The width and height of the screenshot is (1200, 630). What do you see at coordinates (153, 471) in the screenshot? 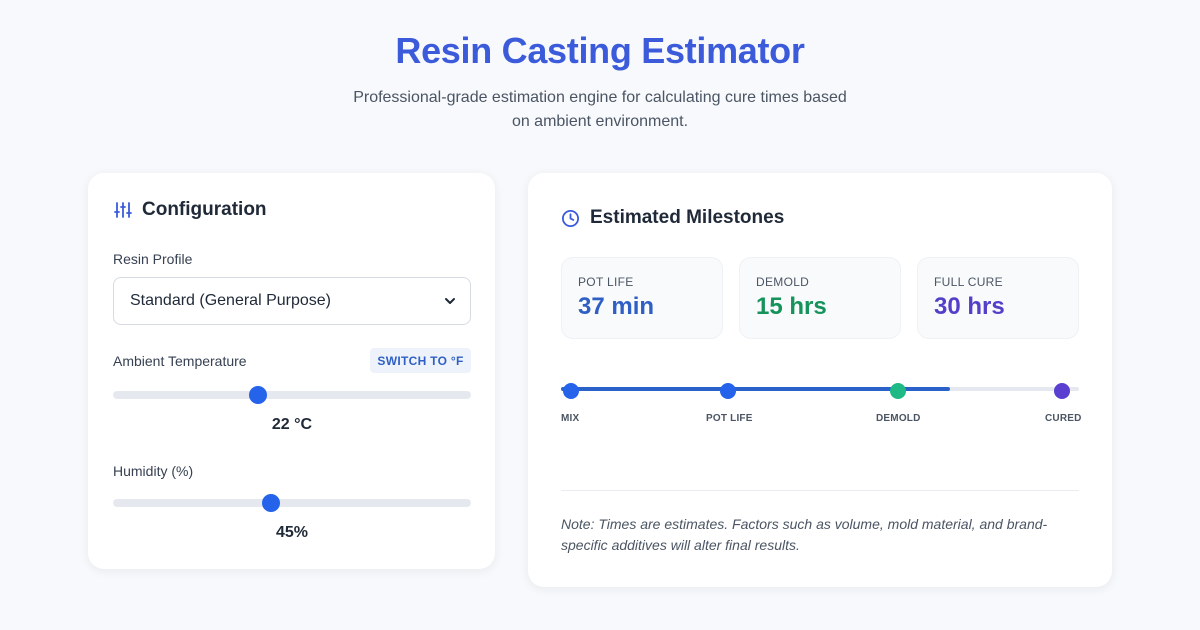
I see `humidity-label: Humidity (%)` at bounding box center [153, 471].